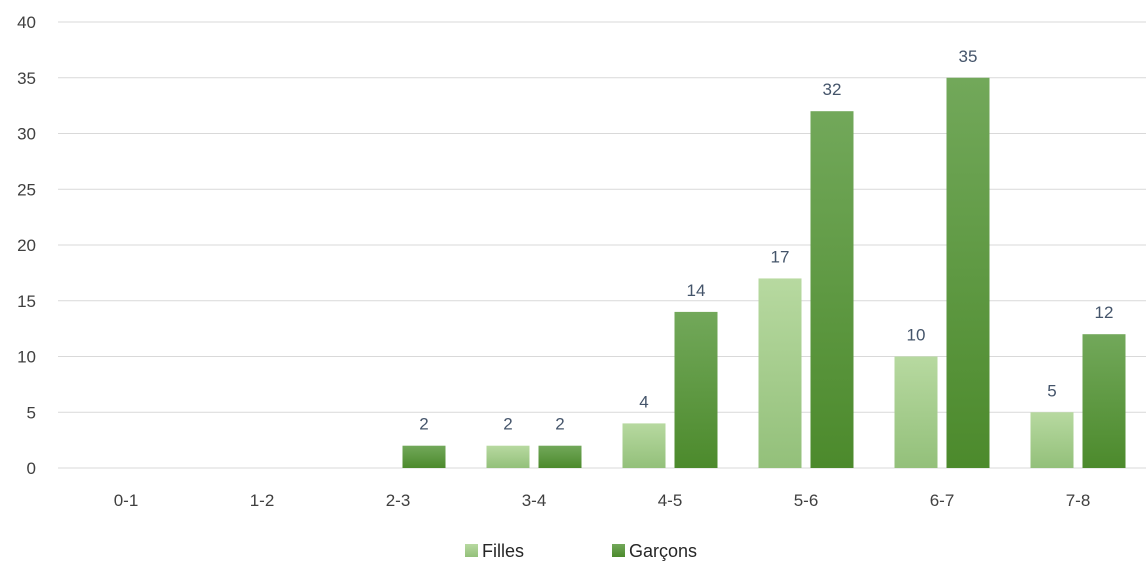  Describe the element at coordinates (26, 22) in the screenshot. I see `y-tick-label: 40` at that location.